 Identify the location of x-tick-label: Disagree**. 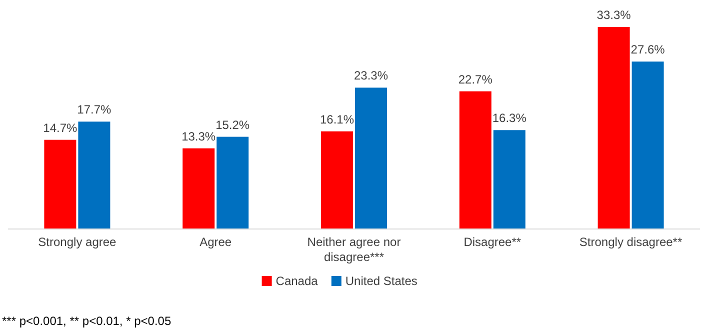
(493, 242).